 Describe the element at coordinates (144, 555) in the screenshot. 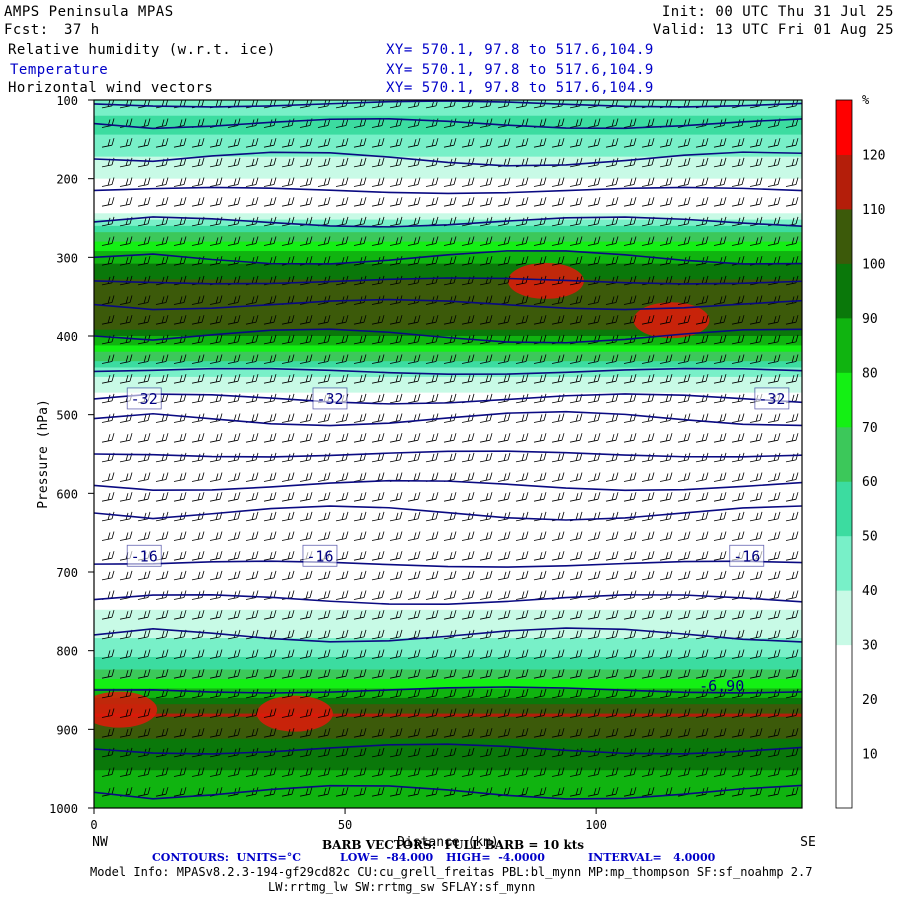

I see `contour-label-box` at that location.